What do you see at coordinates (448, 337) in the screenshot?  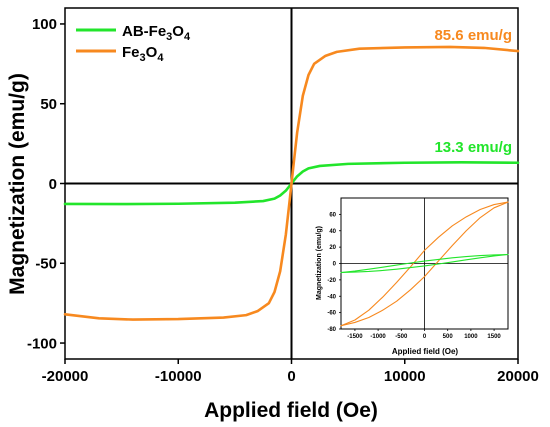 I see `inset-x-tick-label: 500` at bounding box center [448, 337].